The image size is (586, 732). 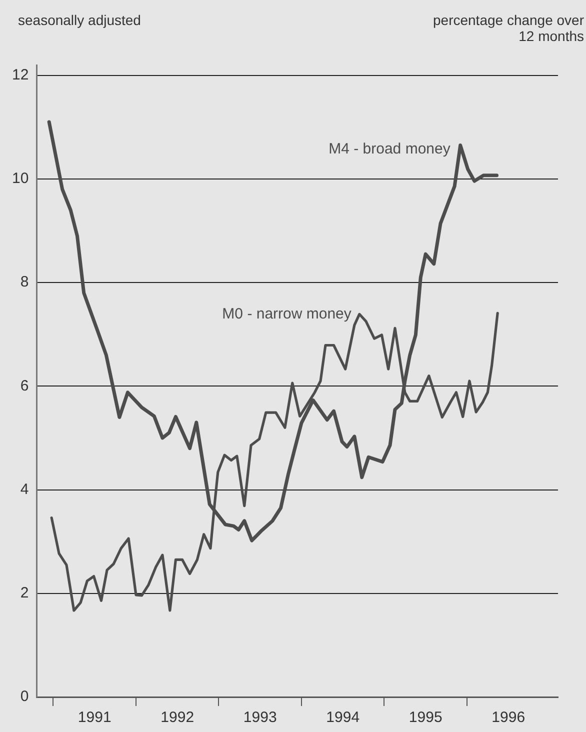 What do you see at coordinates (389, 149) in the screenshot?
I see `series-label: M4 - broad money` at bounding box center [389, 149].